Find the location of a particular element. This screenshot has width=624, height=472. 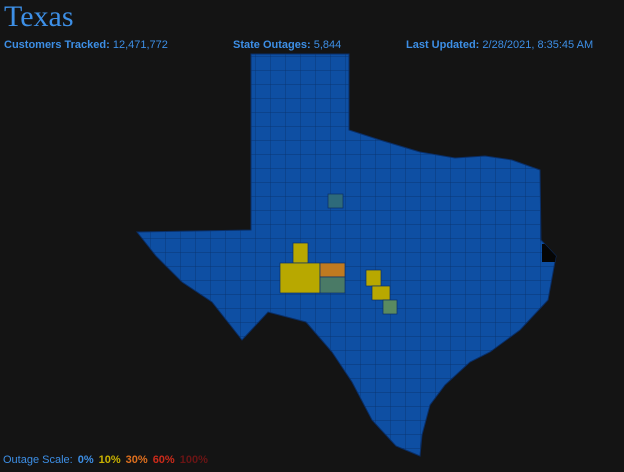

stat: State Outages: 5,844 is located at coordinates (287, 45).